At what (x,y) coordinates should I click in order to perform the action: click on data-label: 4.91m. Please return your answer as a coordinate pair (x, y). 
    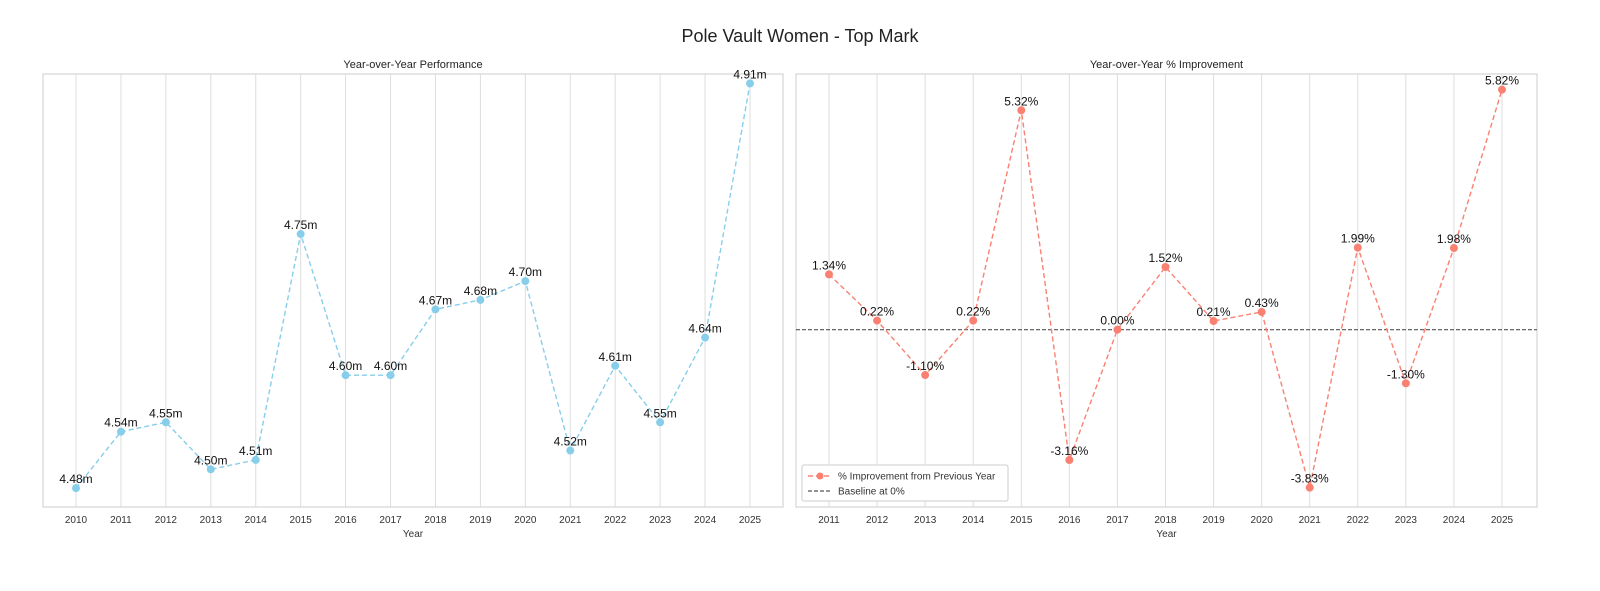
    Looking at the image, I should click on (749, 74).